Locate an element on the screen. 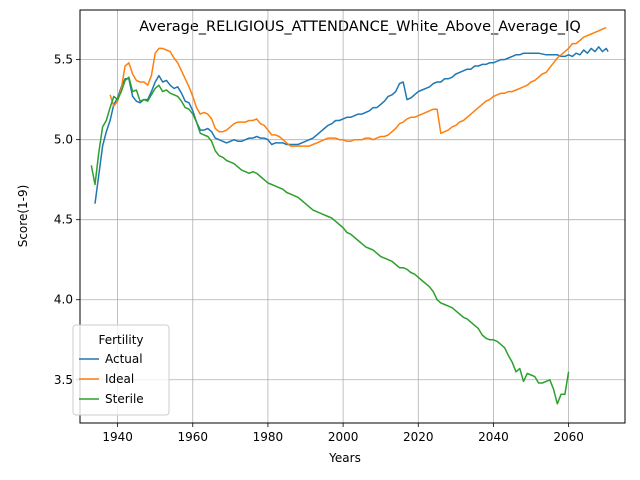  x-tick-label: 1980 is located at coordinates (268, 437).